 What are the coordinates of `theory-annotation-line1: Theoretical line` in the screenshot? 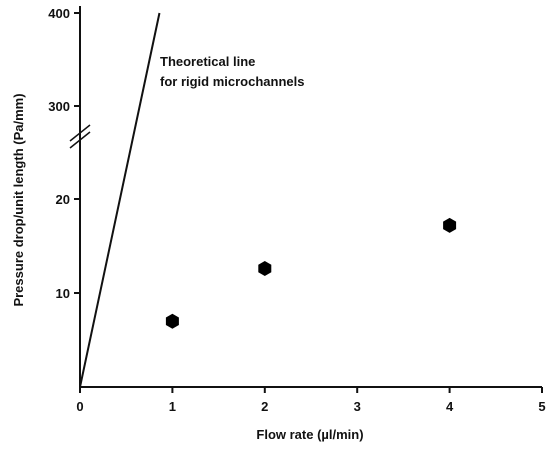 It's located at (207, 61).